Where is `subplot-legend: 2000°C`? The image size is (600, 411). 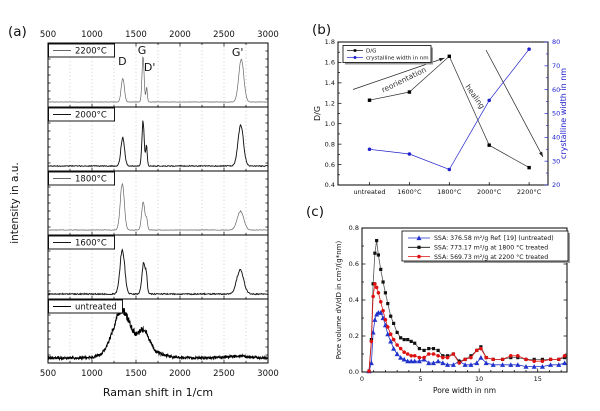 subplot-legend: 2000°C is located at coordinates (81, 114).